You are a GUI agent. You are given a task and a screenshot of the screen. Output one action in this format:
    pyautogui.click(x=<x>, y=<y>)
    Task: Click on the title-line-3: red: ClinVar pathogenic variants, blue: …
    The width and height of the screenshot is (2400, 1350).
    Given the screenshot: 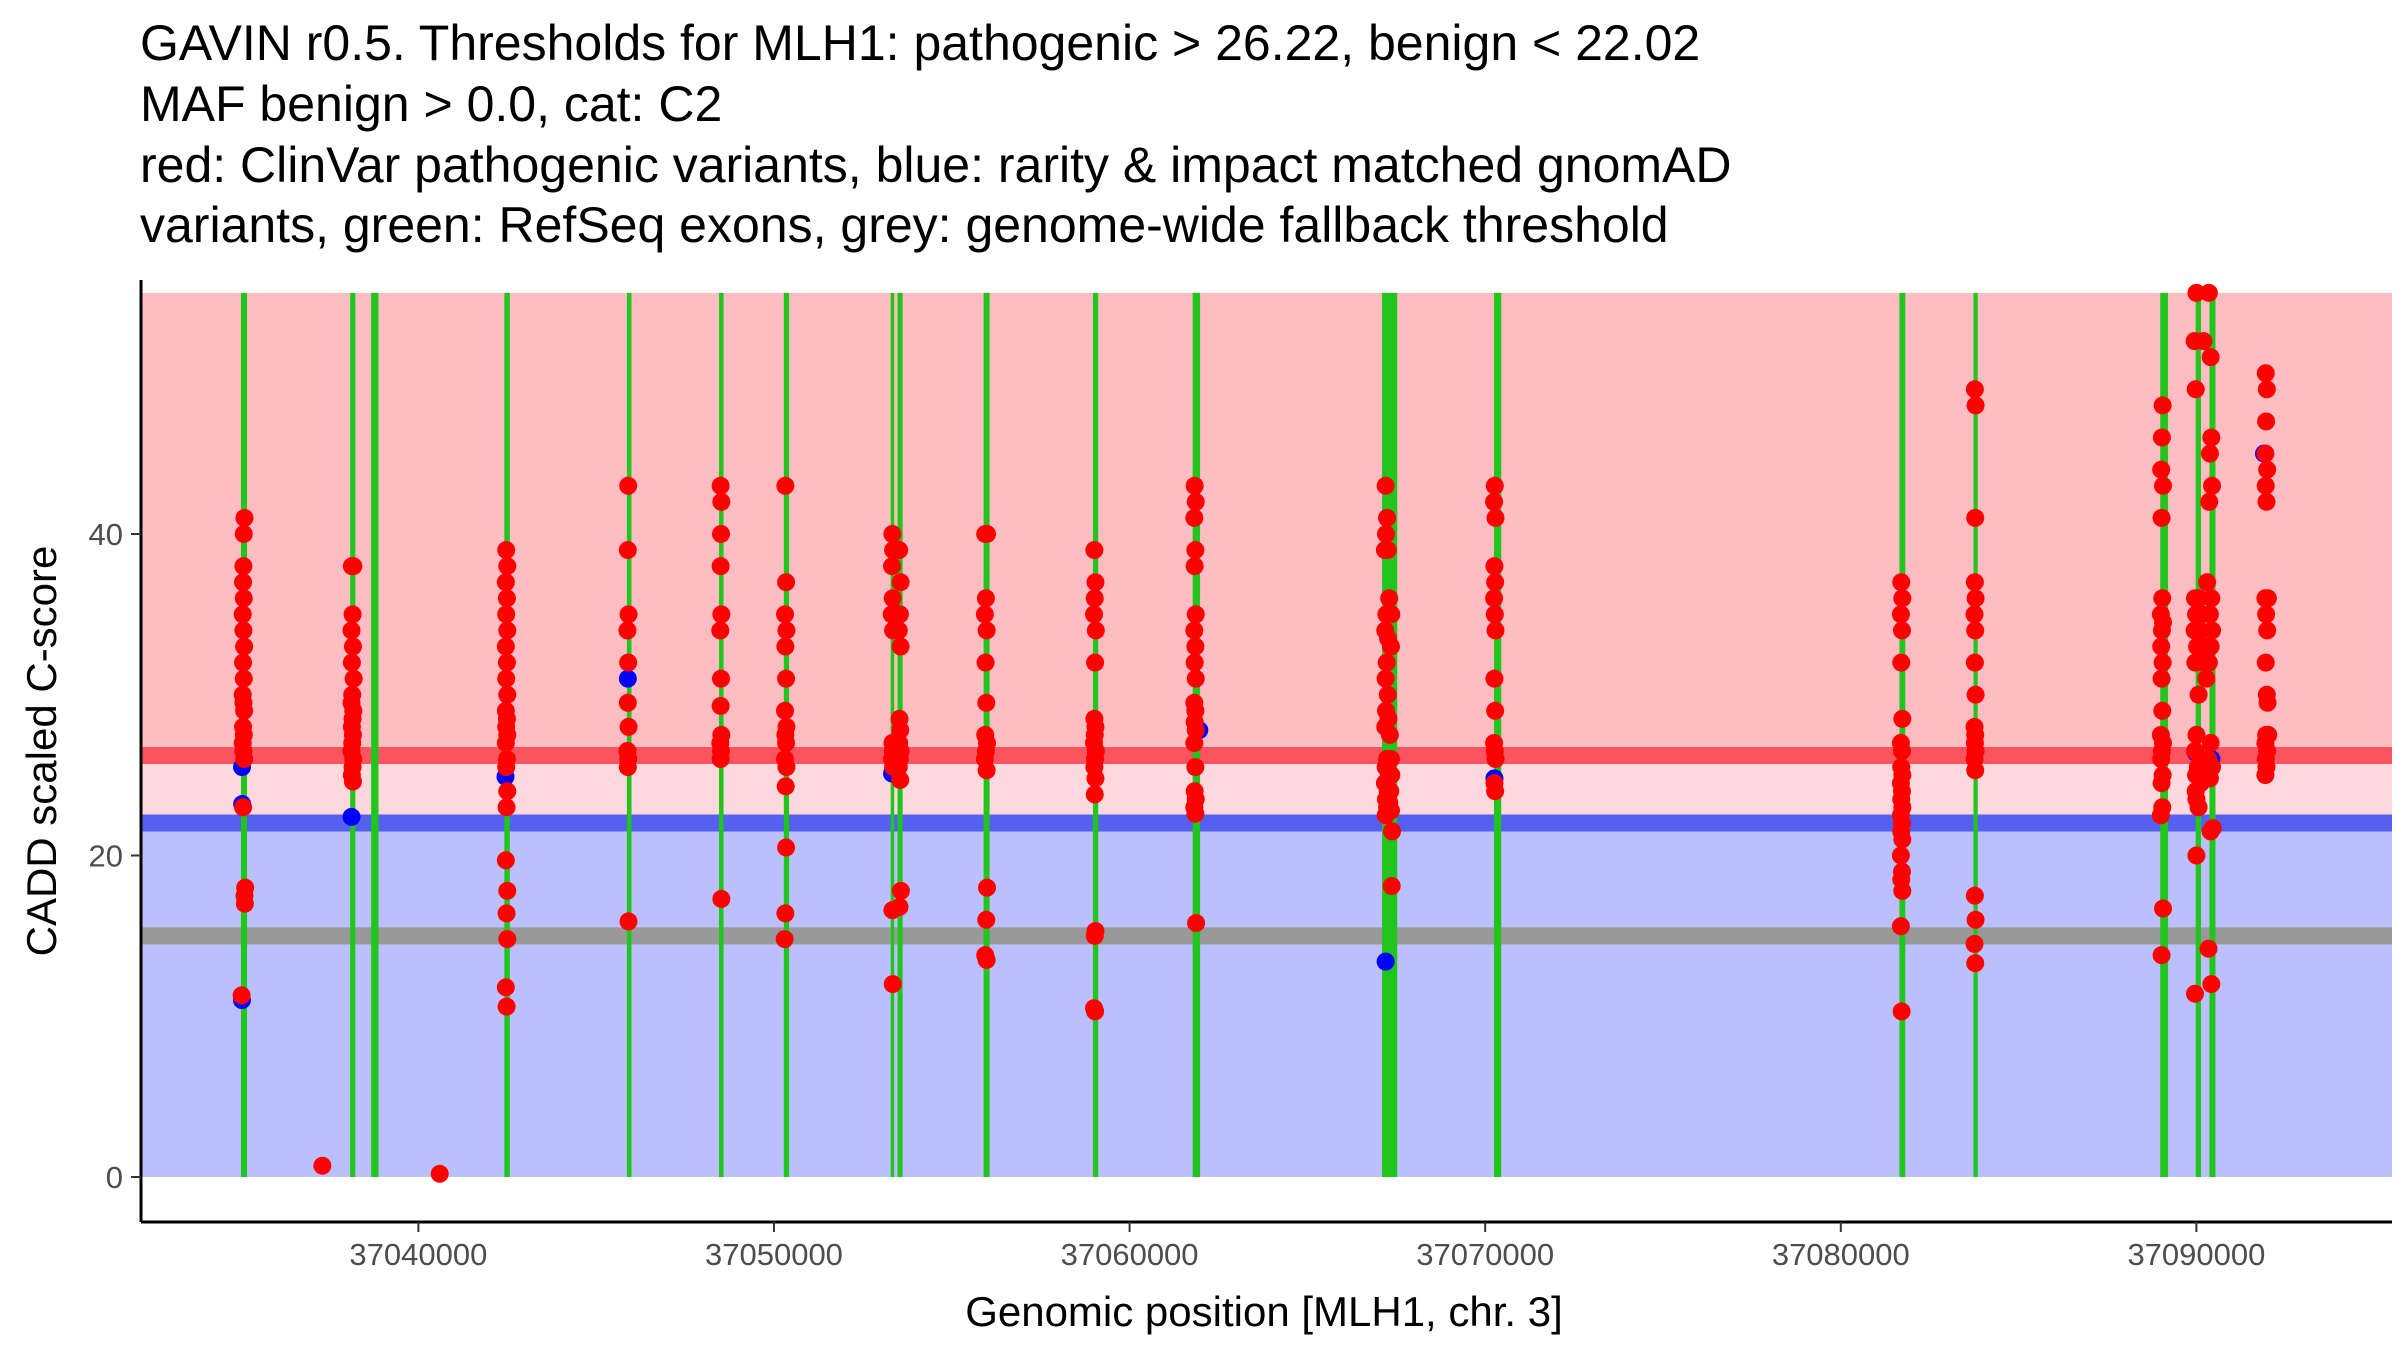 What is the action you would take?
    pyautogui.click(x=935, y=165)
    